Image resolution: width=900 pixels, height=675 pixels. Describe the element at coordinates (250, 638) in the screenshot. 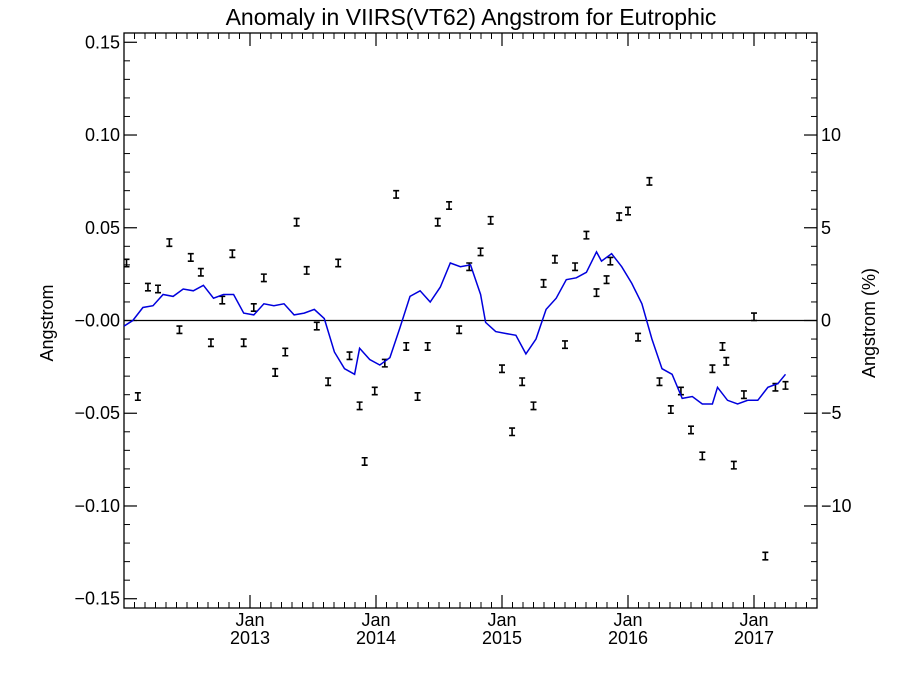

I see `x-tick-label-year: 2013` at that location.